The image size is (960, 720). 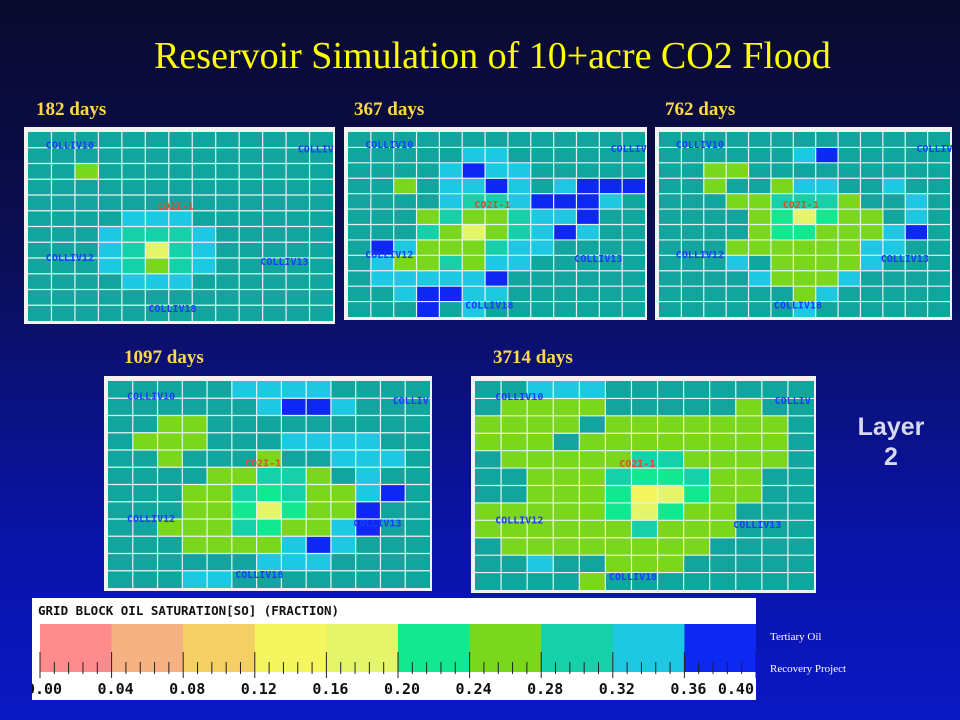 What do you see at coordinates (629, 149) in the screenshot?
I see `well-label: COLLIV` at bounding box center [629, 149].